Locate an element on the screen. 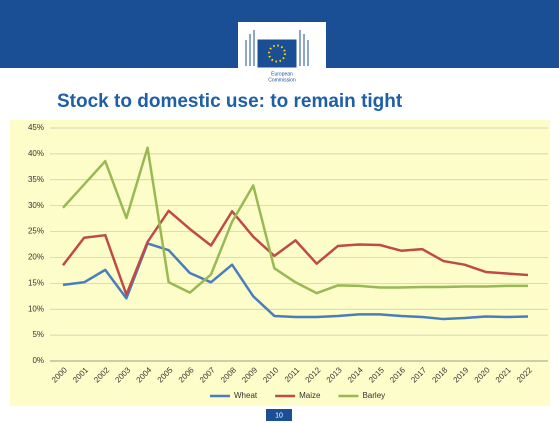 The image size is (559, 423). chart-title: Stock to domestic use: to remain tight is located at coordinates (230, 101).